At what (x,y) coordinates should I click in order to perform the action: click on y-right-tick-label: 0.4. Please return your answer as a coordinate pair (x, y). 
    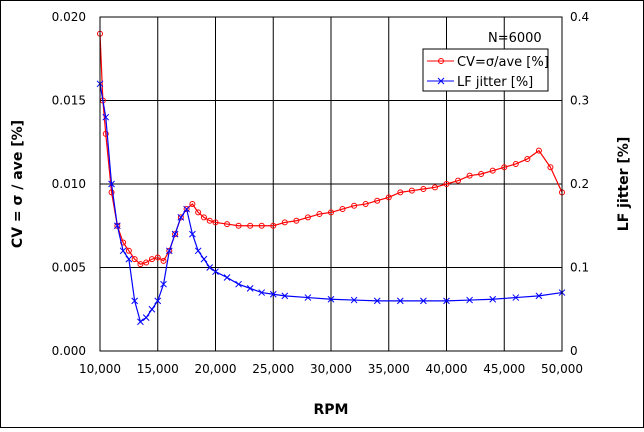
    Looking at the image, I should click on (579, 17).